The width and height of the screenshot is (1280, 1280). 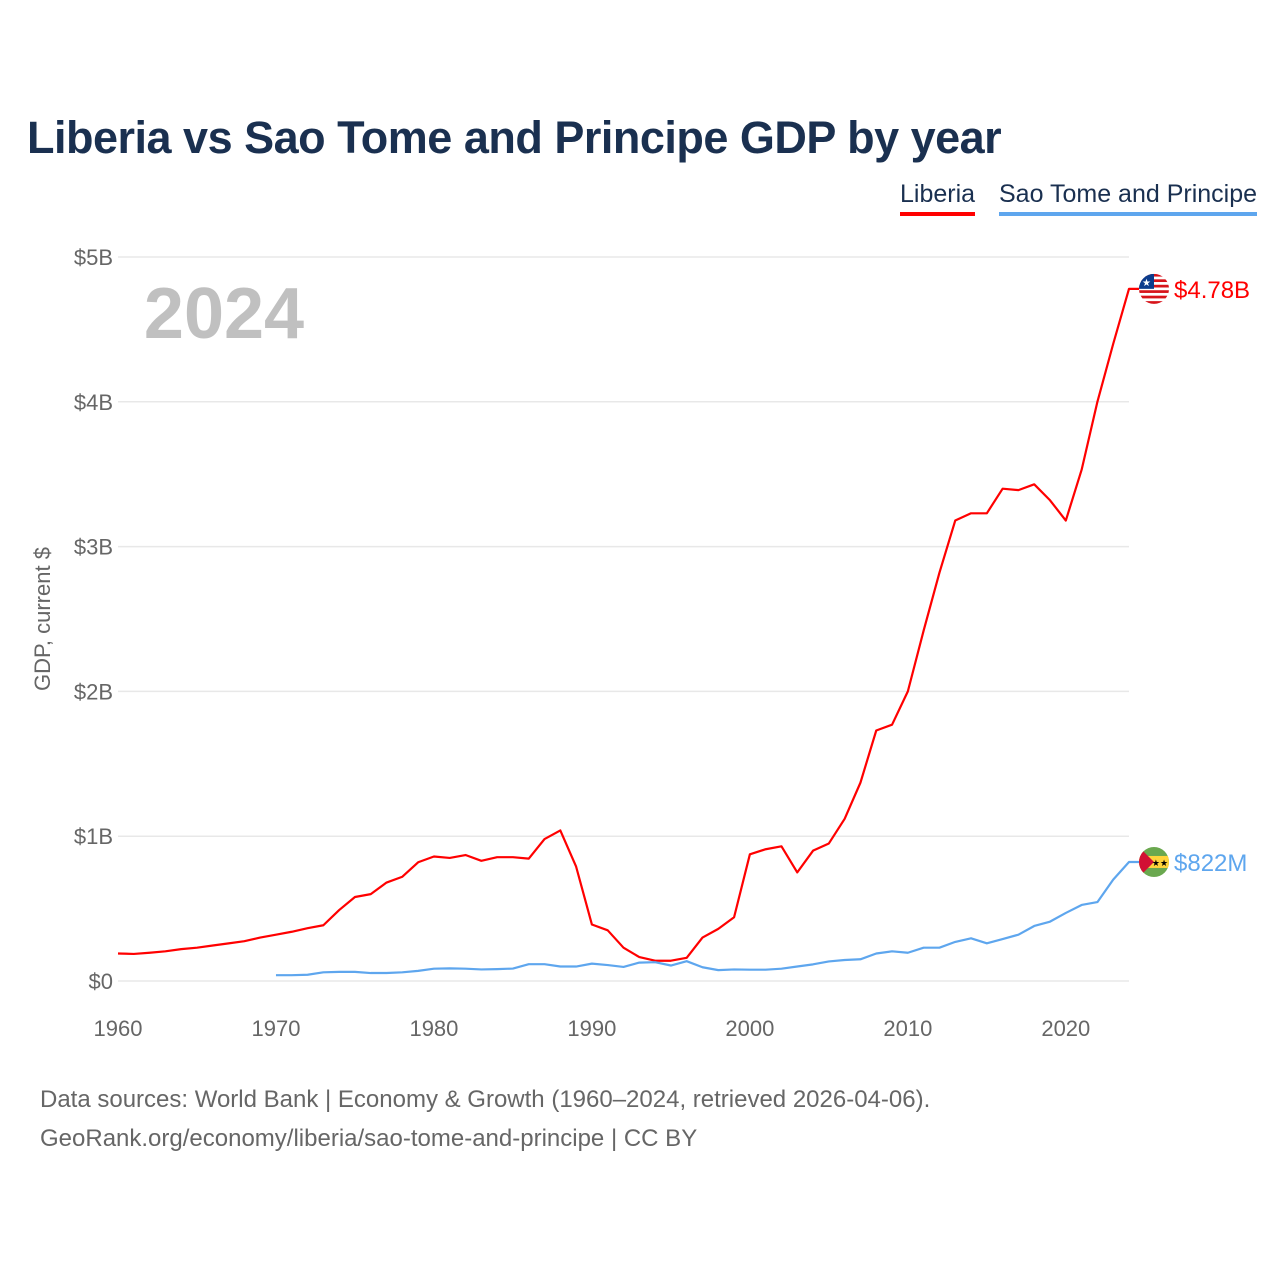 I want to click on y-tick-label: $0, so click(x=101, y=981).